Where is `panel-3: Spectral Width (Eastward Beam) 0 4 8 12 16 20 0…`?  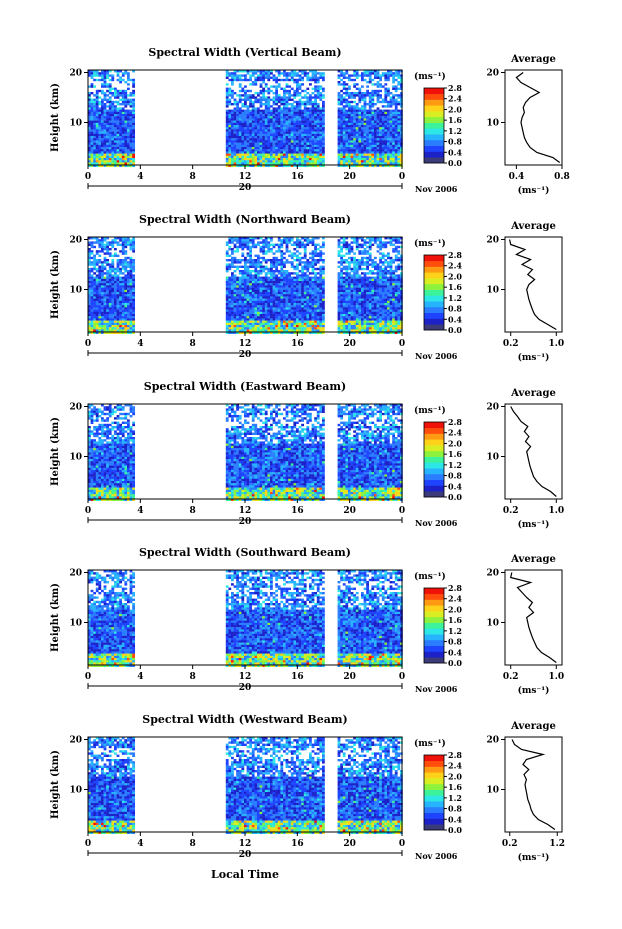
panel-3: Spectral Width (Eastward Beam) 0 4 8 12 16 20 0… is located at coordinates (307, 455).